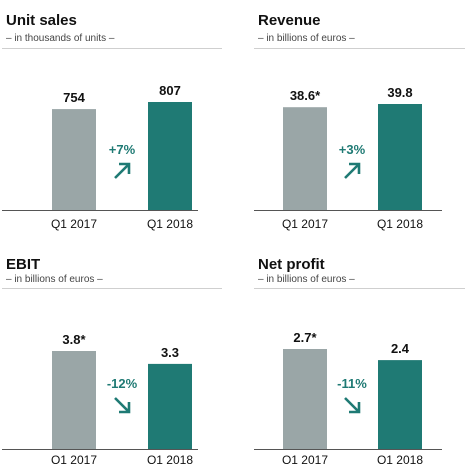 This screenshot has width=465, height=464. What do you see at coordinates (348, 158) in the screenshot?
I see `revenue-chart: 38.6* Q1 2017 39.8 Q1 2018 +3%` at bounding box center [348, 158].